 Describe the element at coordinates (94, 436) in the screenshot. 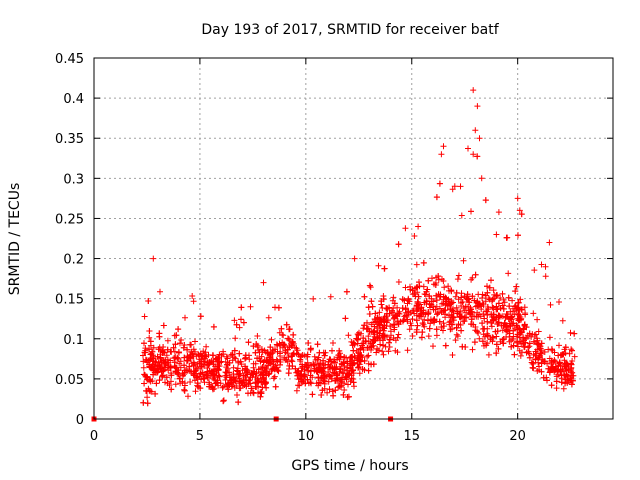

I see `x-tick-label: 0` at that location.